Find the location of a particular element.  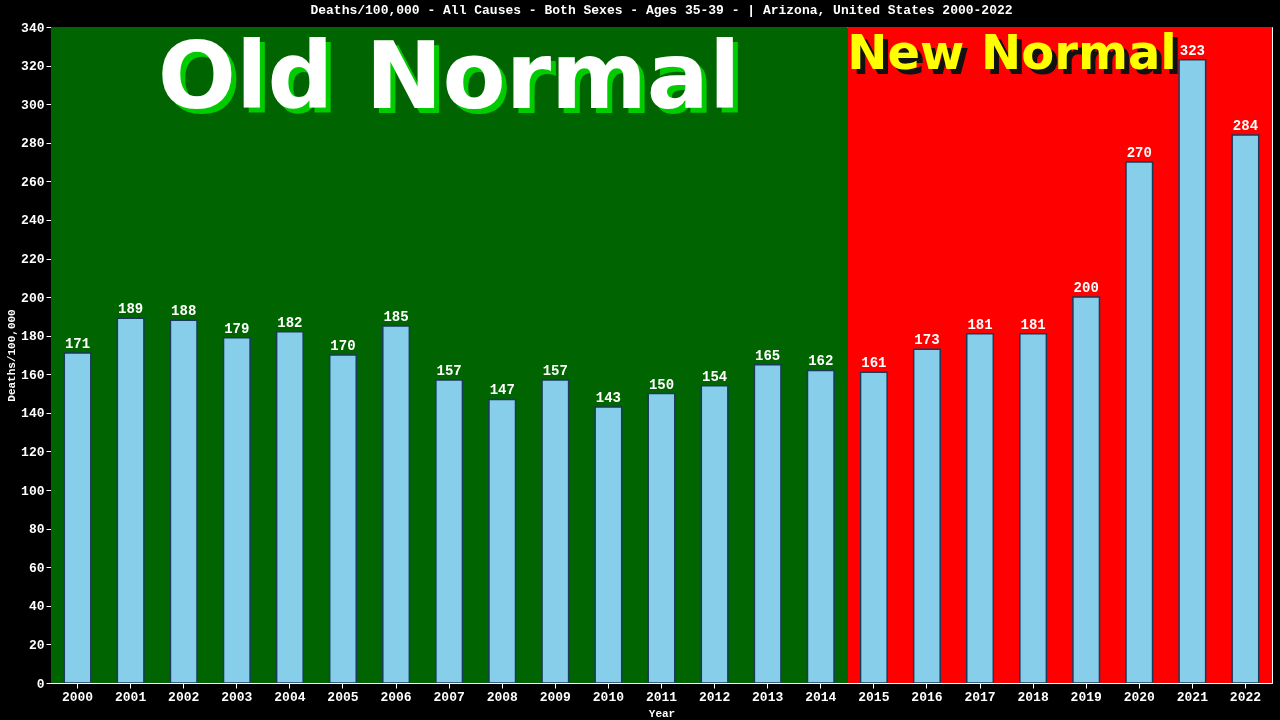

y-tick-label: 220 is located at coordinates (33, 260).